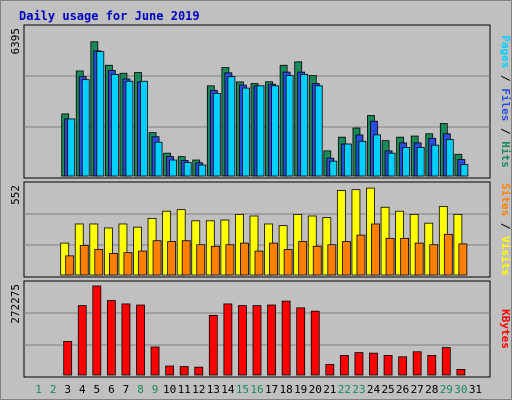 Image resolution: width=512 pixels, height=400 pixels. Describe the element at coordinates (431, 389) in the screenshot. I see `day-label-28: 28` at that location.